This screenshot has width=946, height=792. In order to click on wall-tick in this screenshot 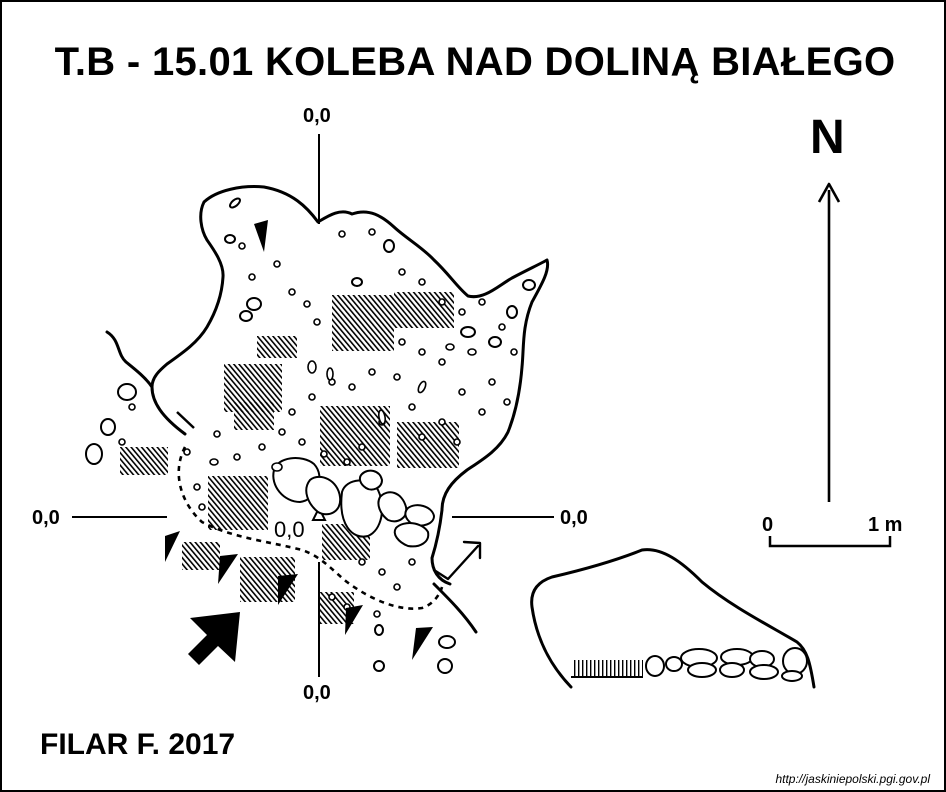, I will do `click(185, 420)`.